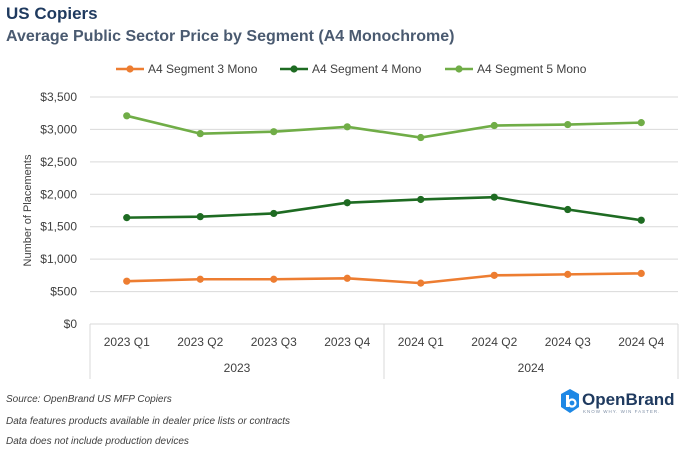 This screenshot has width=683, height=455. I want to click on y-tick-label: $500, so click(63, 292).